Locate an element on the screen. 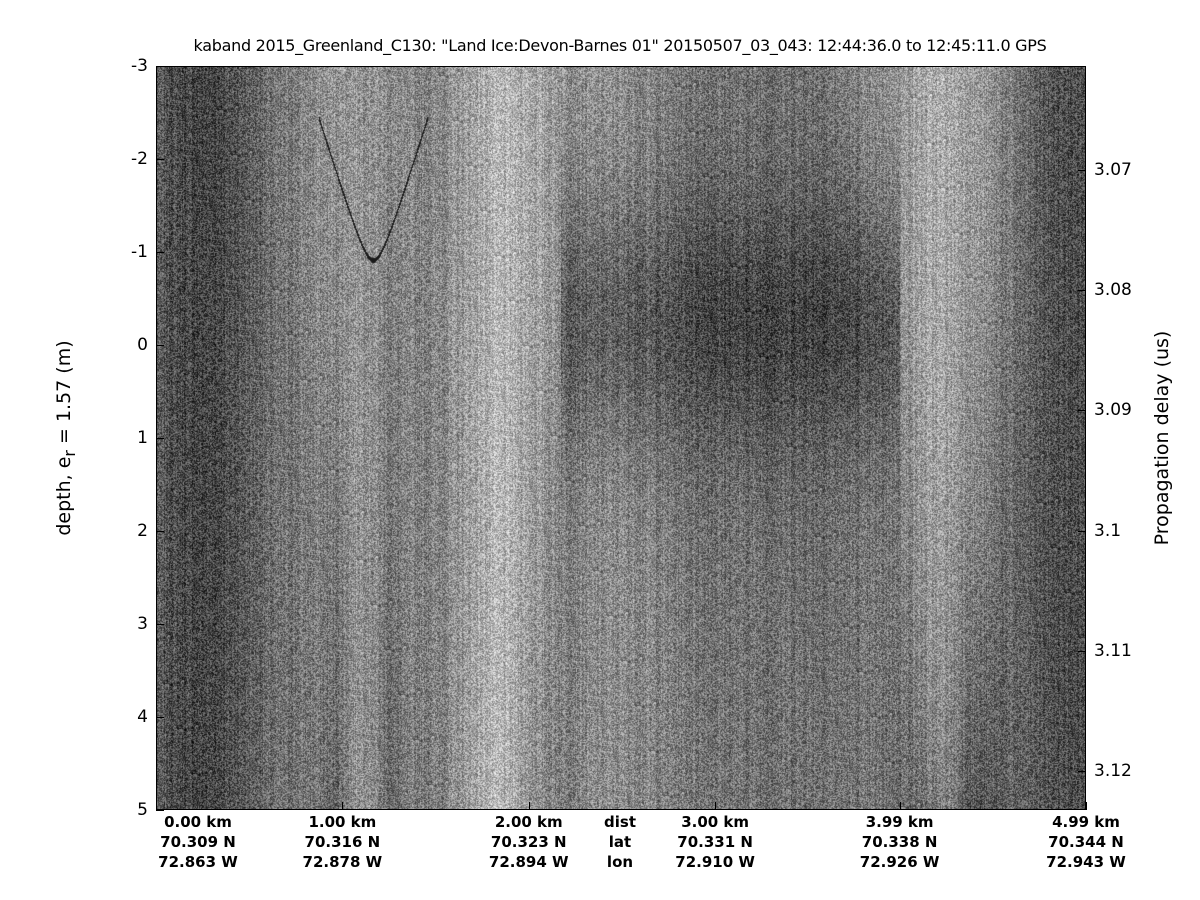  y-label-subscript: r is located at coordinates (69, 453).